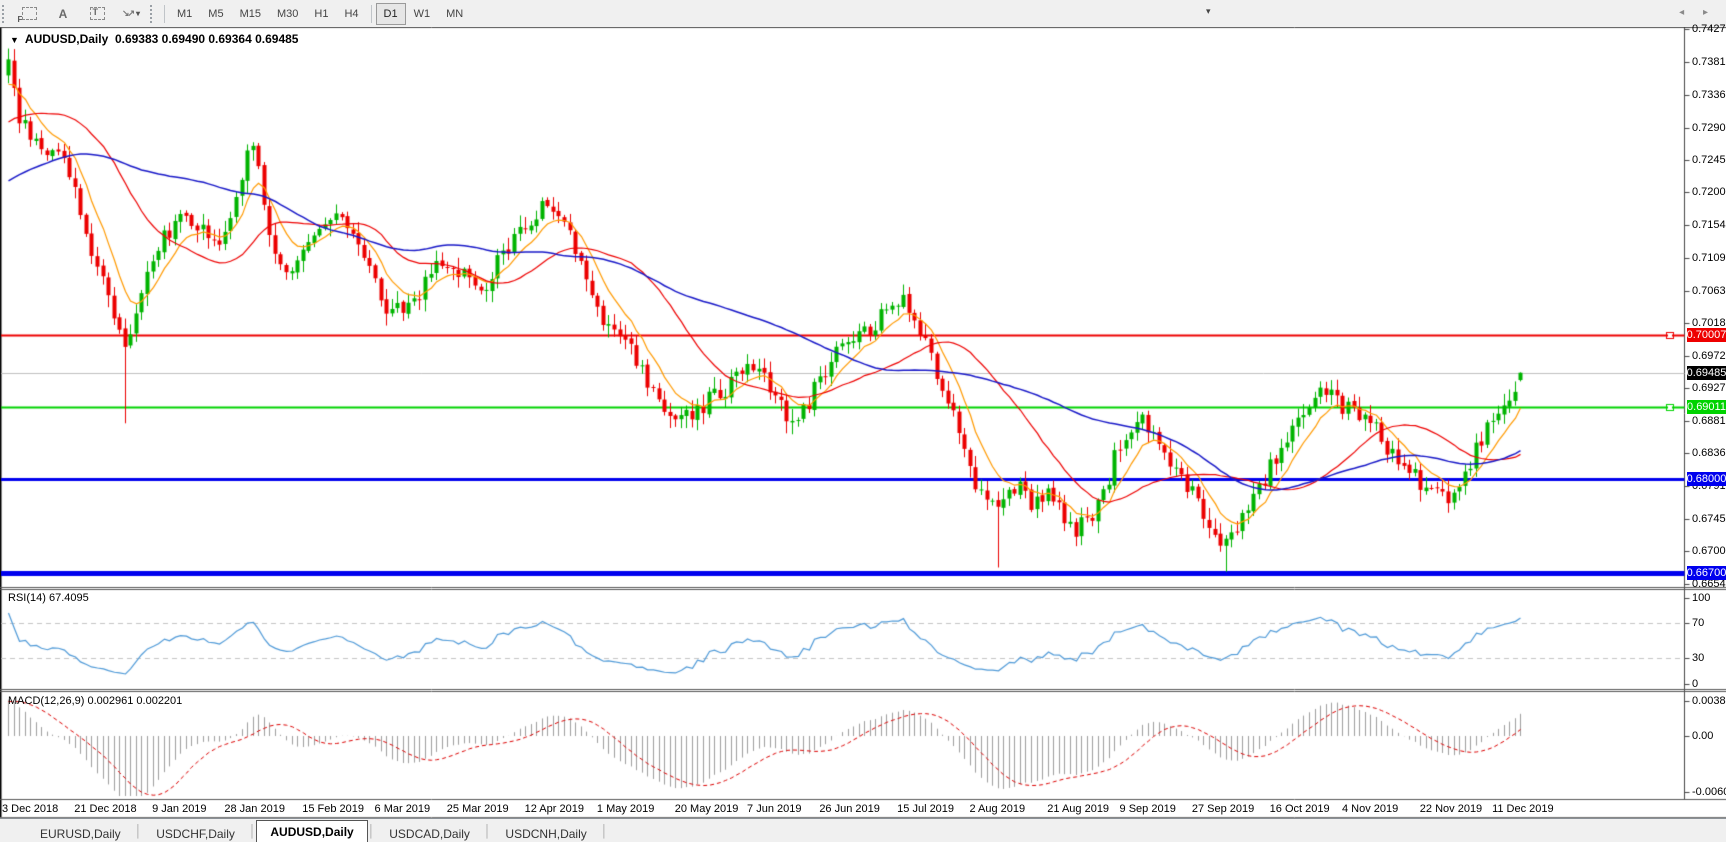 Image resolution: width=1726 pixels, height=842 pixels. What do you see at coordinates (1370, 809) in the screenshot?
I see `date-axis-label: 4 Nov 2019` at bounding box center [1370, 809].